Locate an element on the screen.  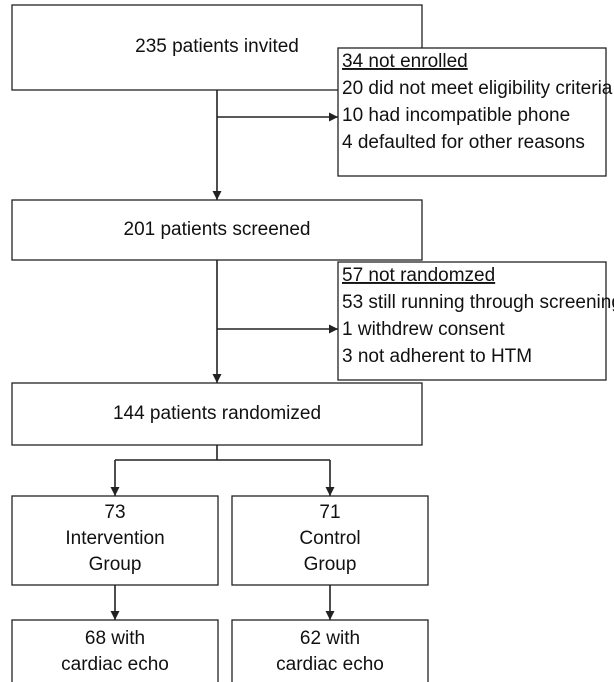
box-text: 201 patients screened is located at coordinates (217, 229).